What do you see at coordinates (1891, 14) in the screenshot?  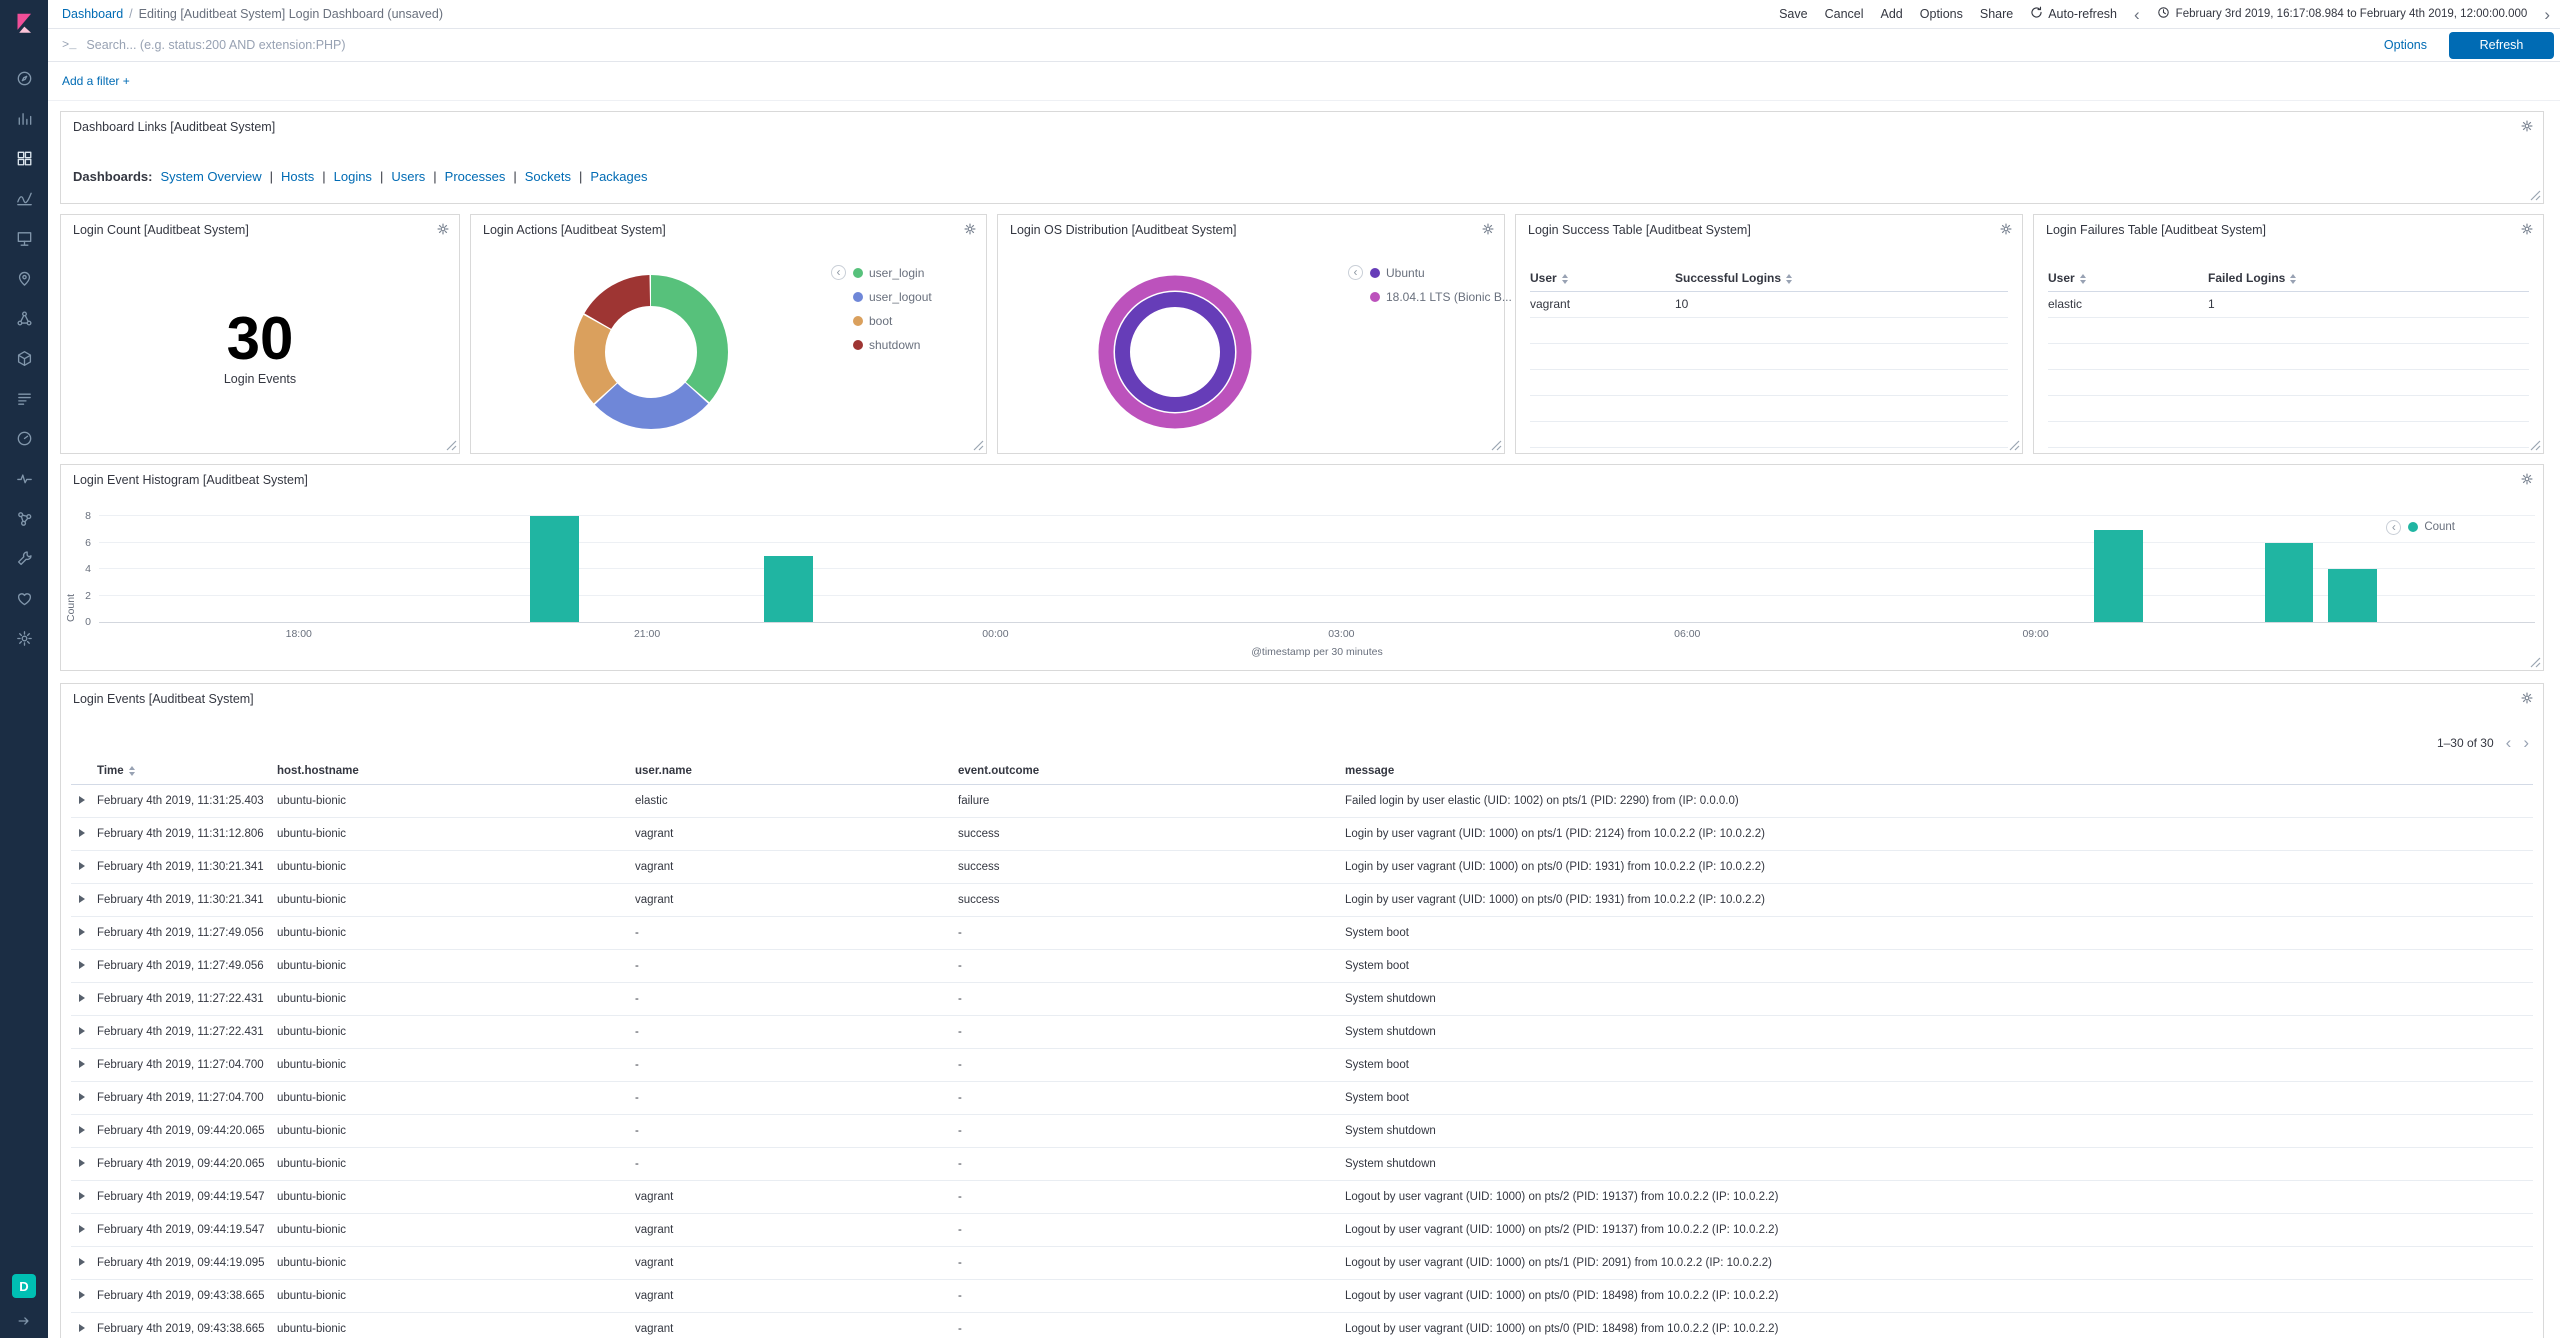 I see `add-button: Add` at bounding box center [1891, 14].